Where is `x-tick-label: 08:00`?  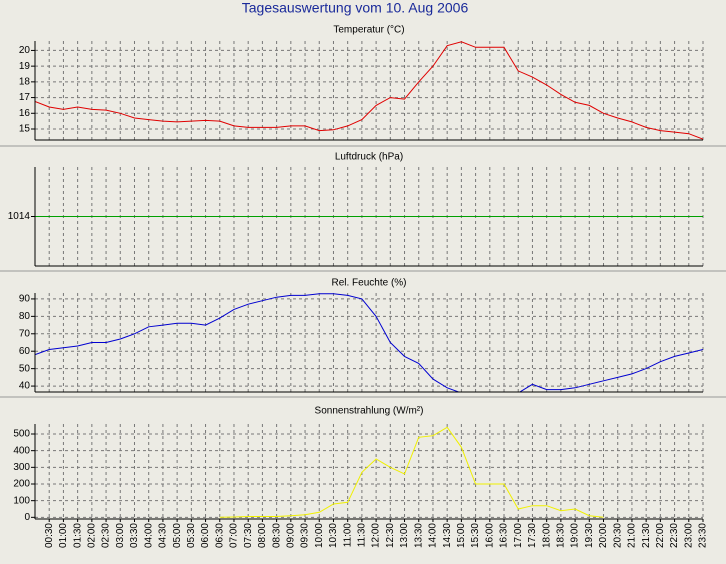
x-tick-label: 08:00 is located at coordinates (262, 535).